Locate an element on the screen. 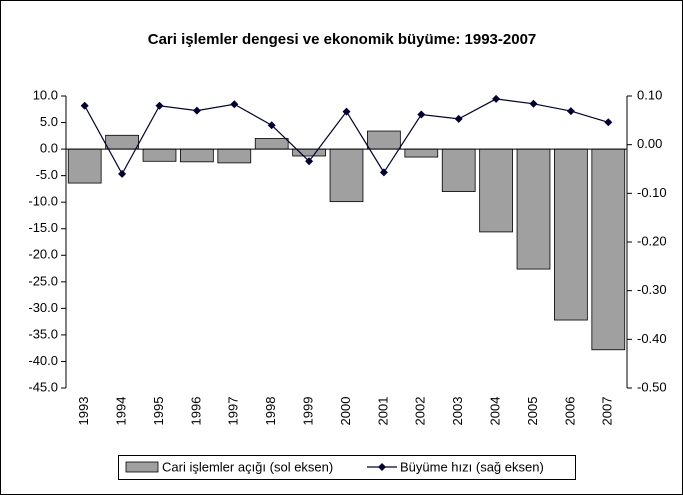  y2-tick-label: 0.10 is located at coordinates (649, 94).